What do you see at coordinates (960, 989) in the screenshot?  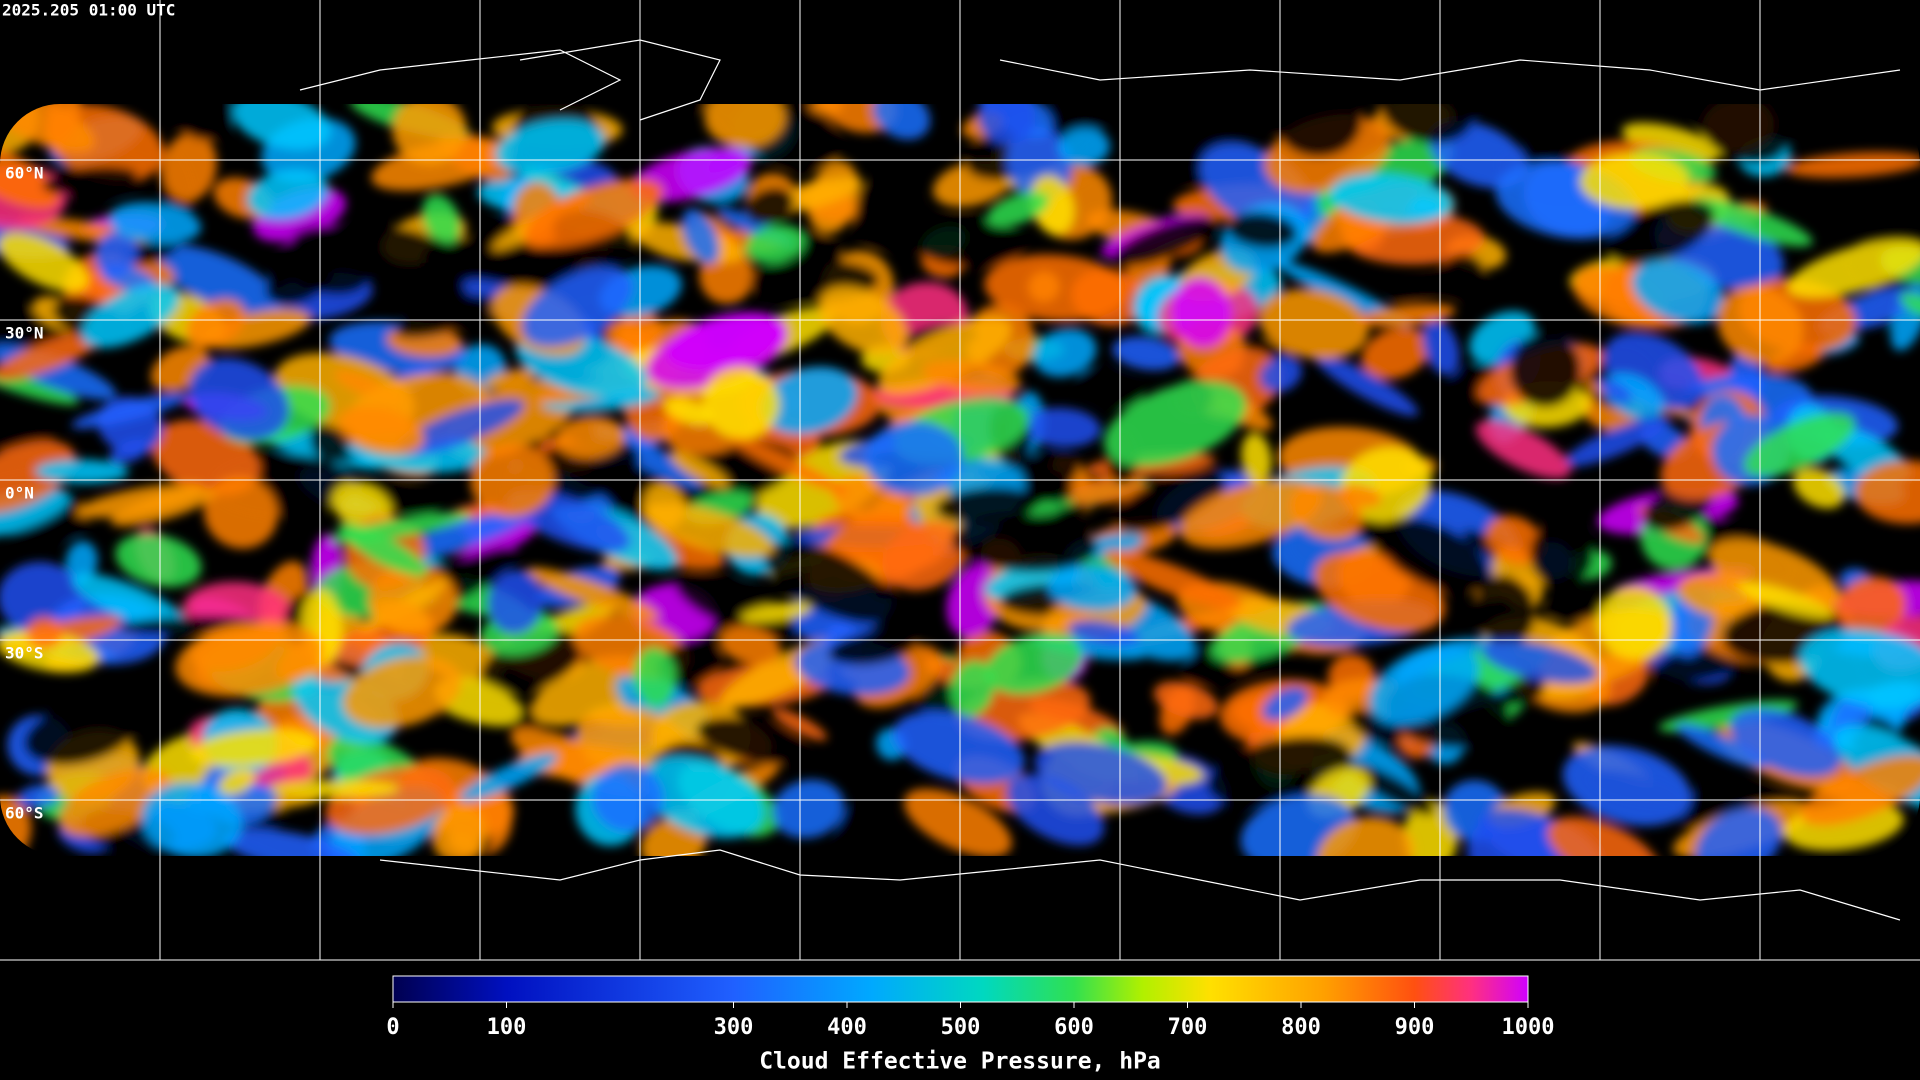 I see `colorbar` at bounding box center [960, 989].